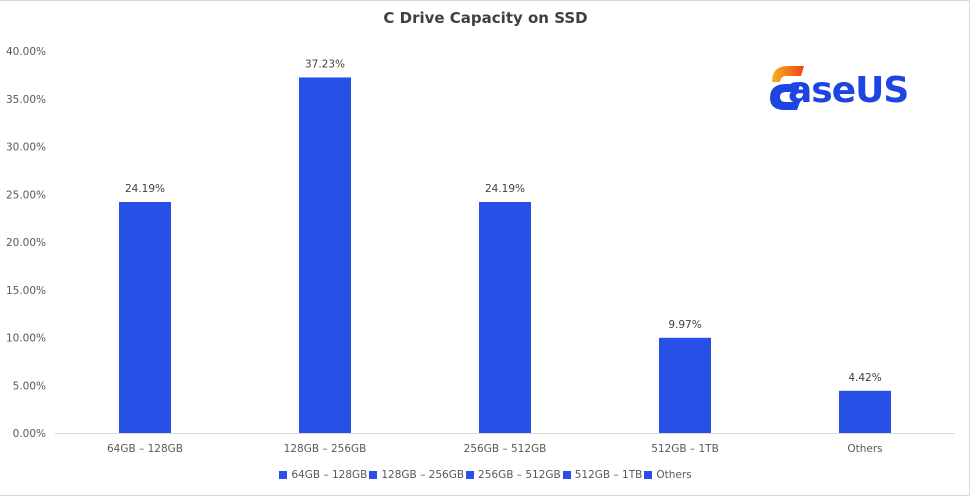 Image resolution: width=971 pixels, height=496 pixels. Describe the element at coordinates (325, 449) in the screenshot. I see `x-tick-label: 128GB – 256GB` at that location.